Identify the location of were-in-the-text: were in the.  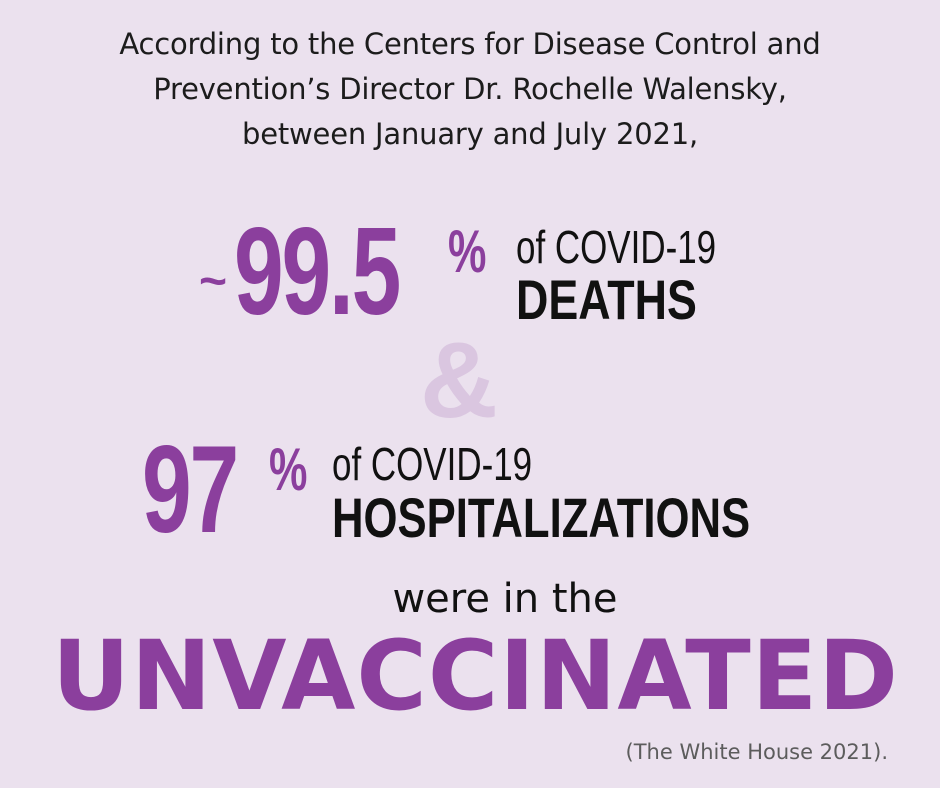
(505, 599).